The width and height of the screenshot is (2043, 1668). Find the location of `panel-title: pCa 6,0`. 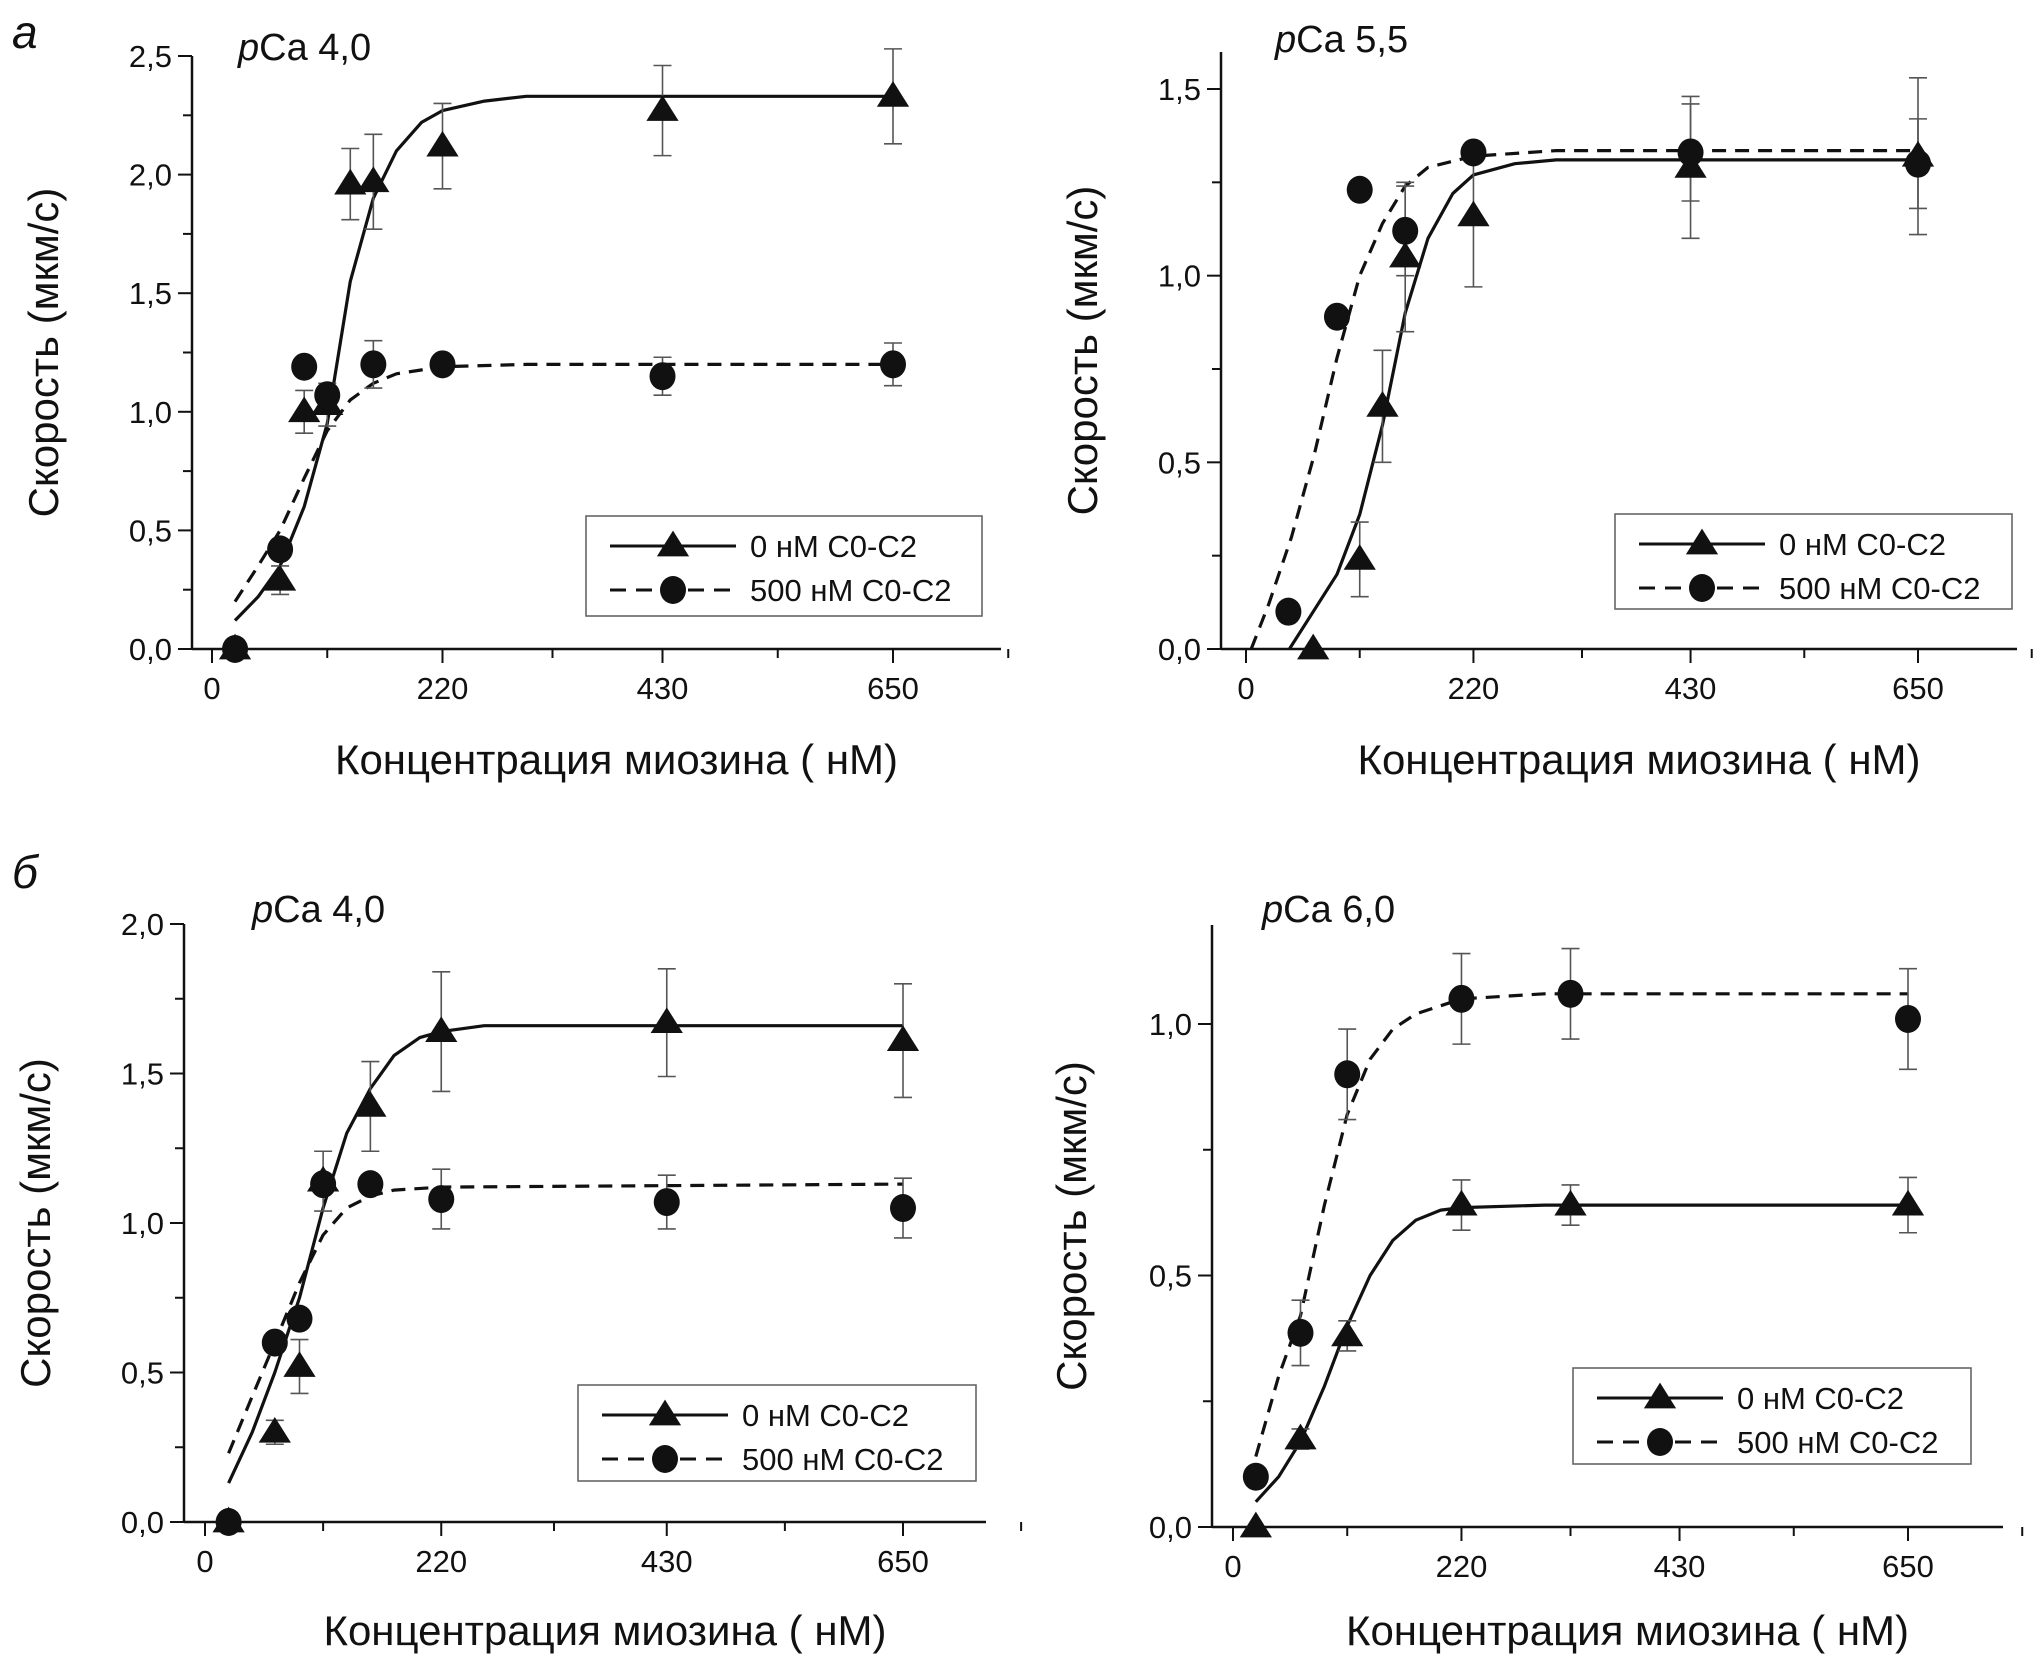

panel-title: pCa 6,0 is located at coordinates (1328, 910).